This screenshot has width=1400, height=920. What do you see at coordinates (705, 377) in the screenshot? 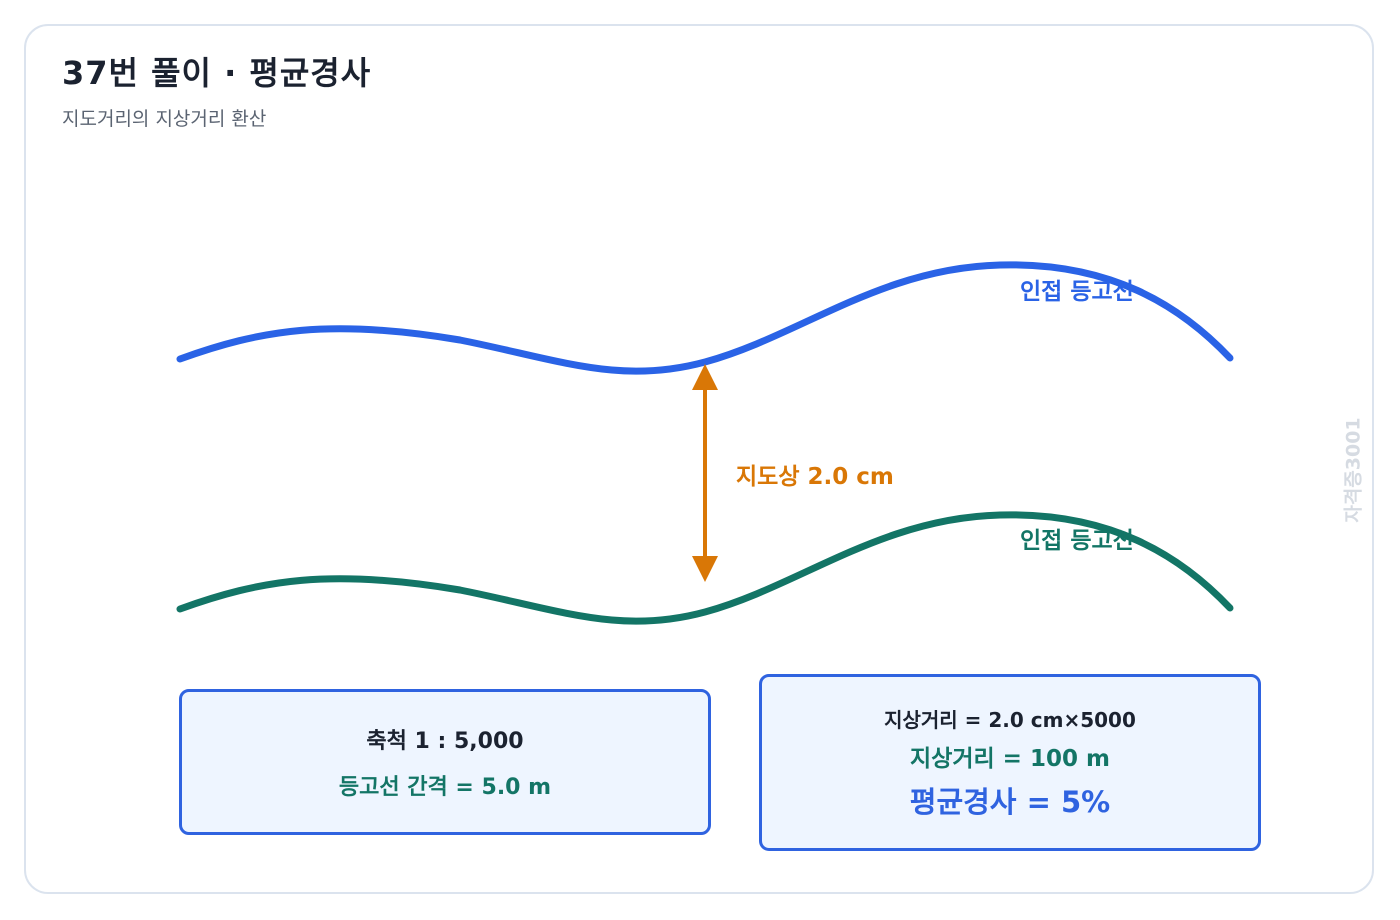
I see `map-distance-arrowhead-up` at bounding box center [705, 377].